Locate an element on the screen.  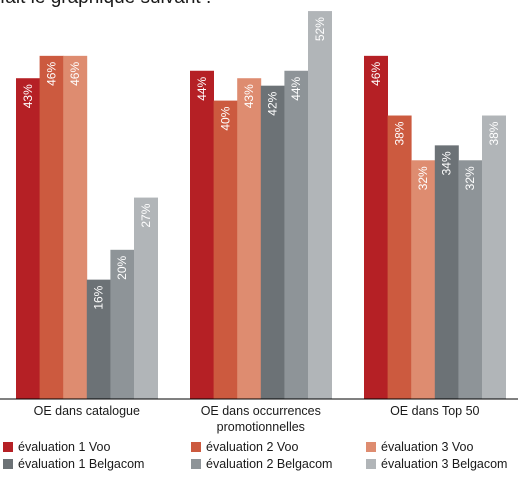
value-label: 16% is located at coordinates (99, 297).